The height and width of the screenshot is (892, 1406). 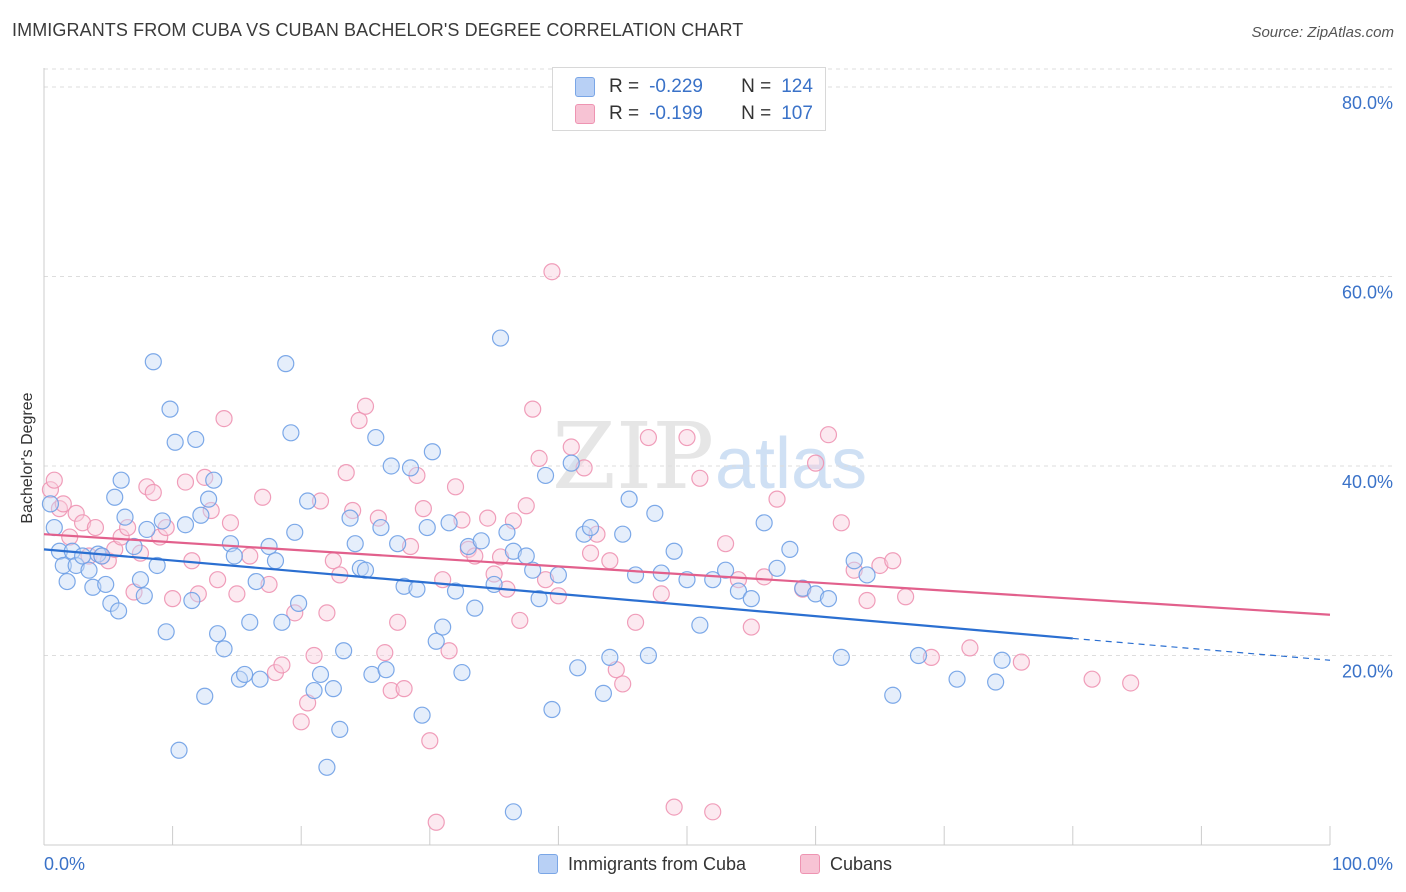 What do you see at coordinates (585, 87) in the screenshot?
I see `legend-swatch-blue` at bounding box center [585, 87].